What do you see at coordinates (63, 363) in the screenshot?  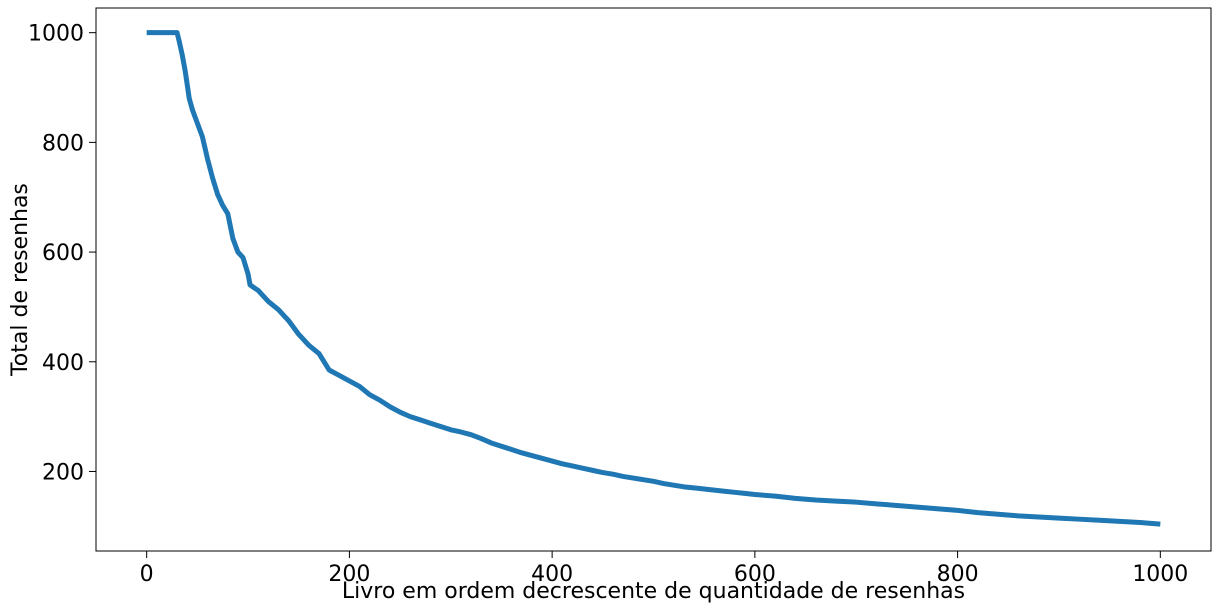 I see `y-tick-label: 400` at bounding box center [63, 363].